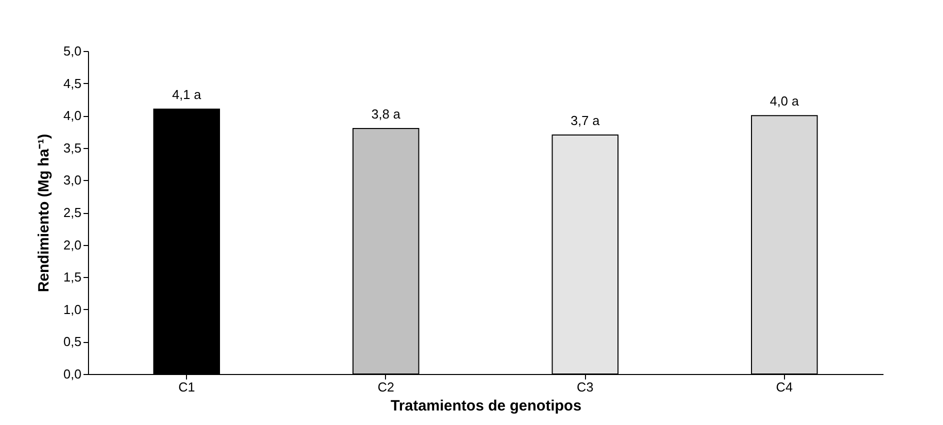  Describe the element at coordinates (187, 94) in the screenshot. I see `data-label: 4,1 a` at that location.